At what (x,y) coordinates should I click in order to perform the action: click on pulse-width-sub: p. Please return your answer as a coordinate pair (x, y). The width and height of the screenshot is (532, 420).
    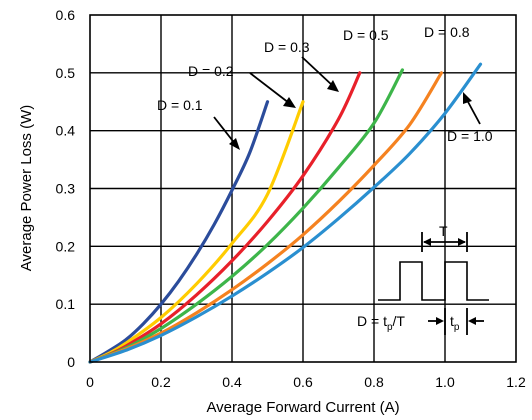
    Looking at the image, I should click on (457, 327).